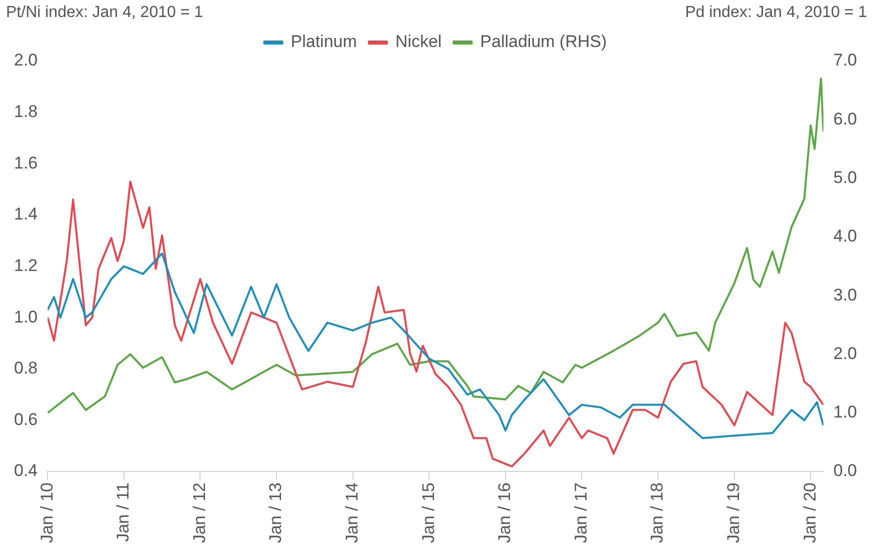 This screenshot has height=548, width=875. What do you see at coordinates (123, 512) in the screenshot?
I see `x-tick-label: Jan / 11` at bounding box center [123, 512].